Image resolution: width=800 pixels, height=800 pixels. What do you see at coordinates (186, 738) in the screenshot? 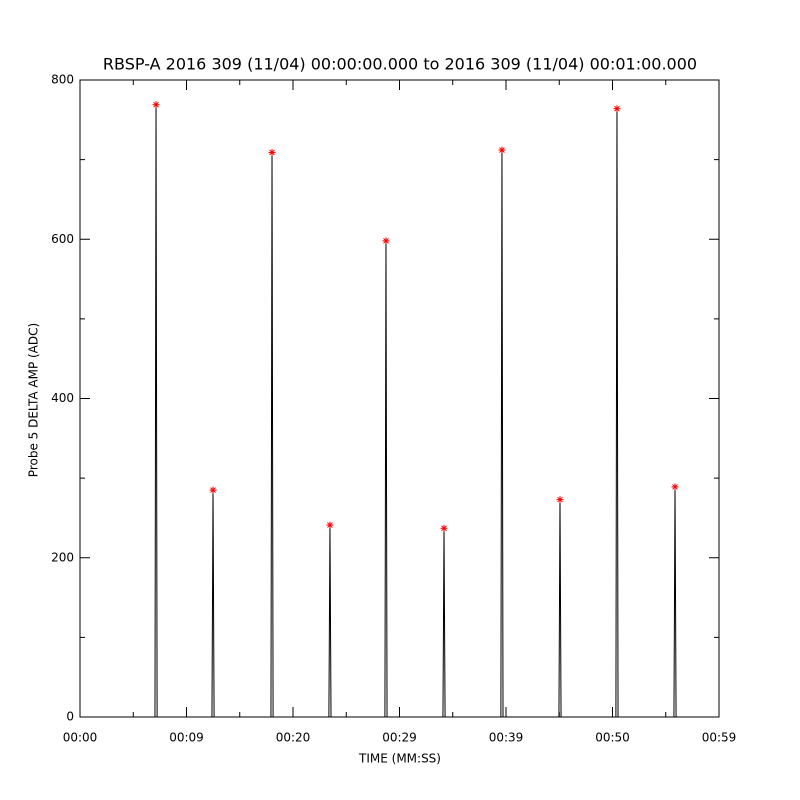
I see `x-tick-label: 00:09` at bounding box center [186, 738].